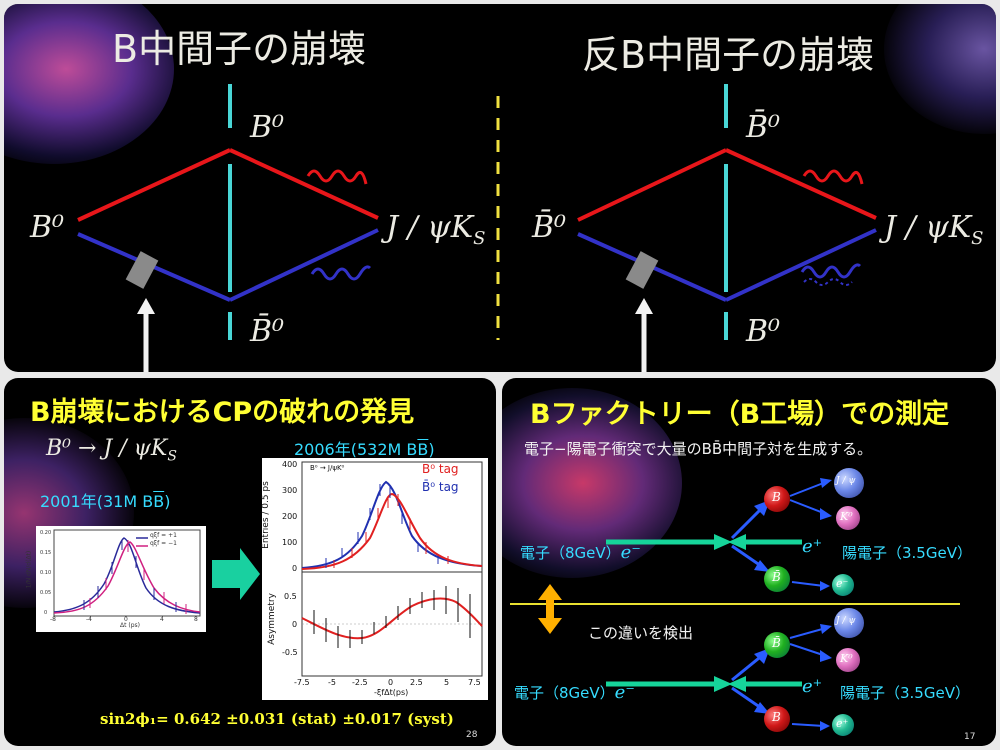  Describe the element at coordinates (416, 682) in the screenshot. I see `xtick: 2.5` at that location.